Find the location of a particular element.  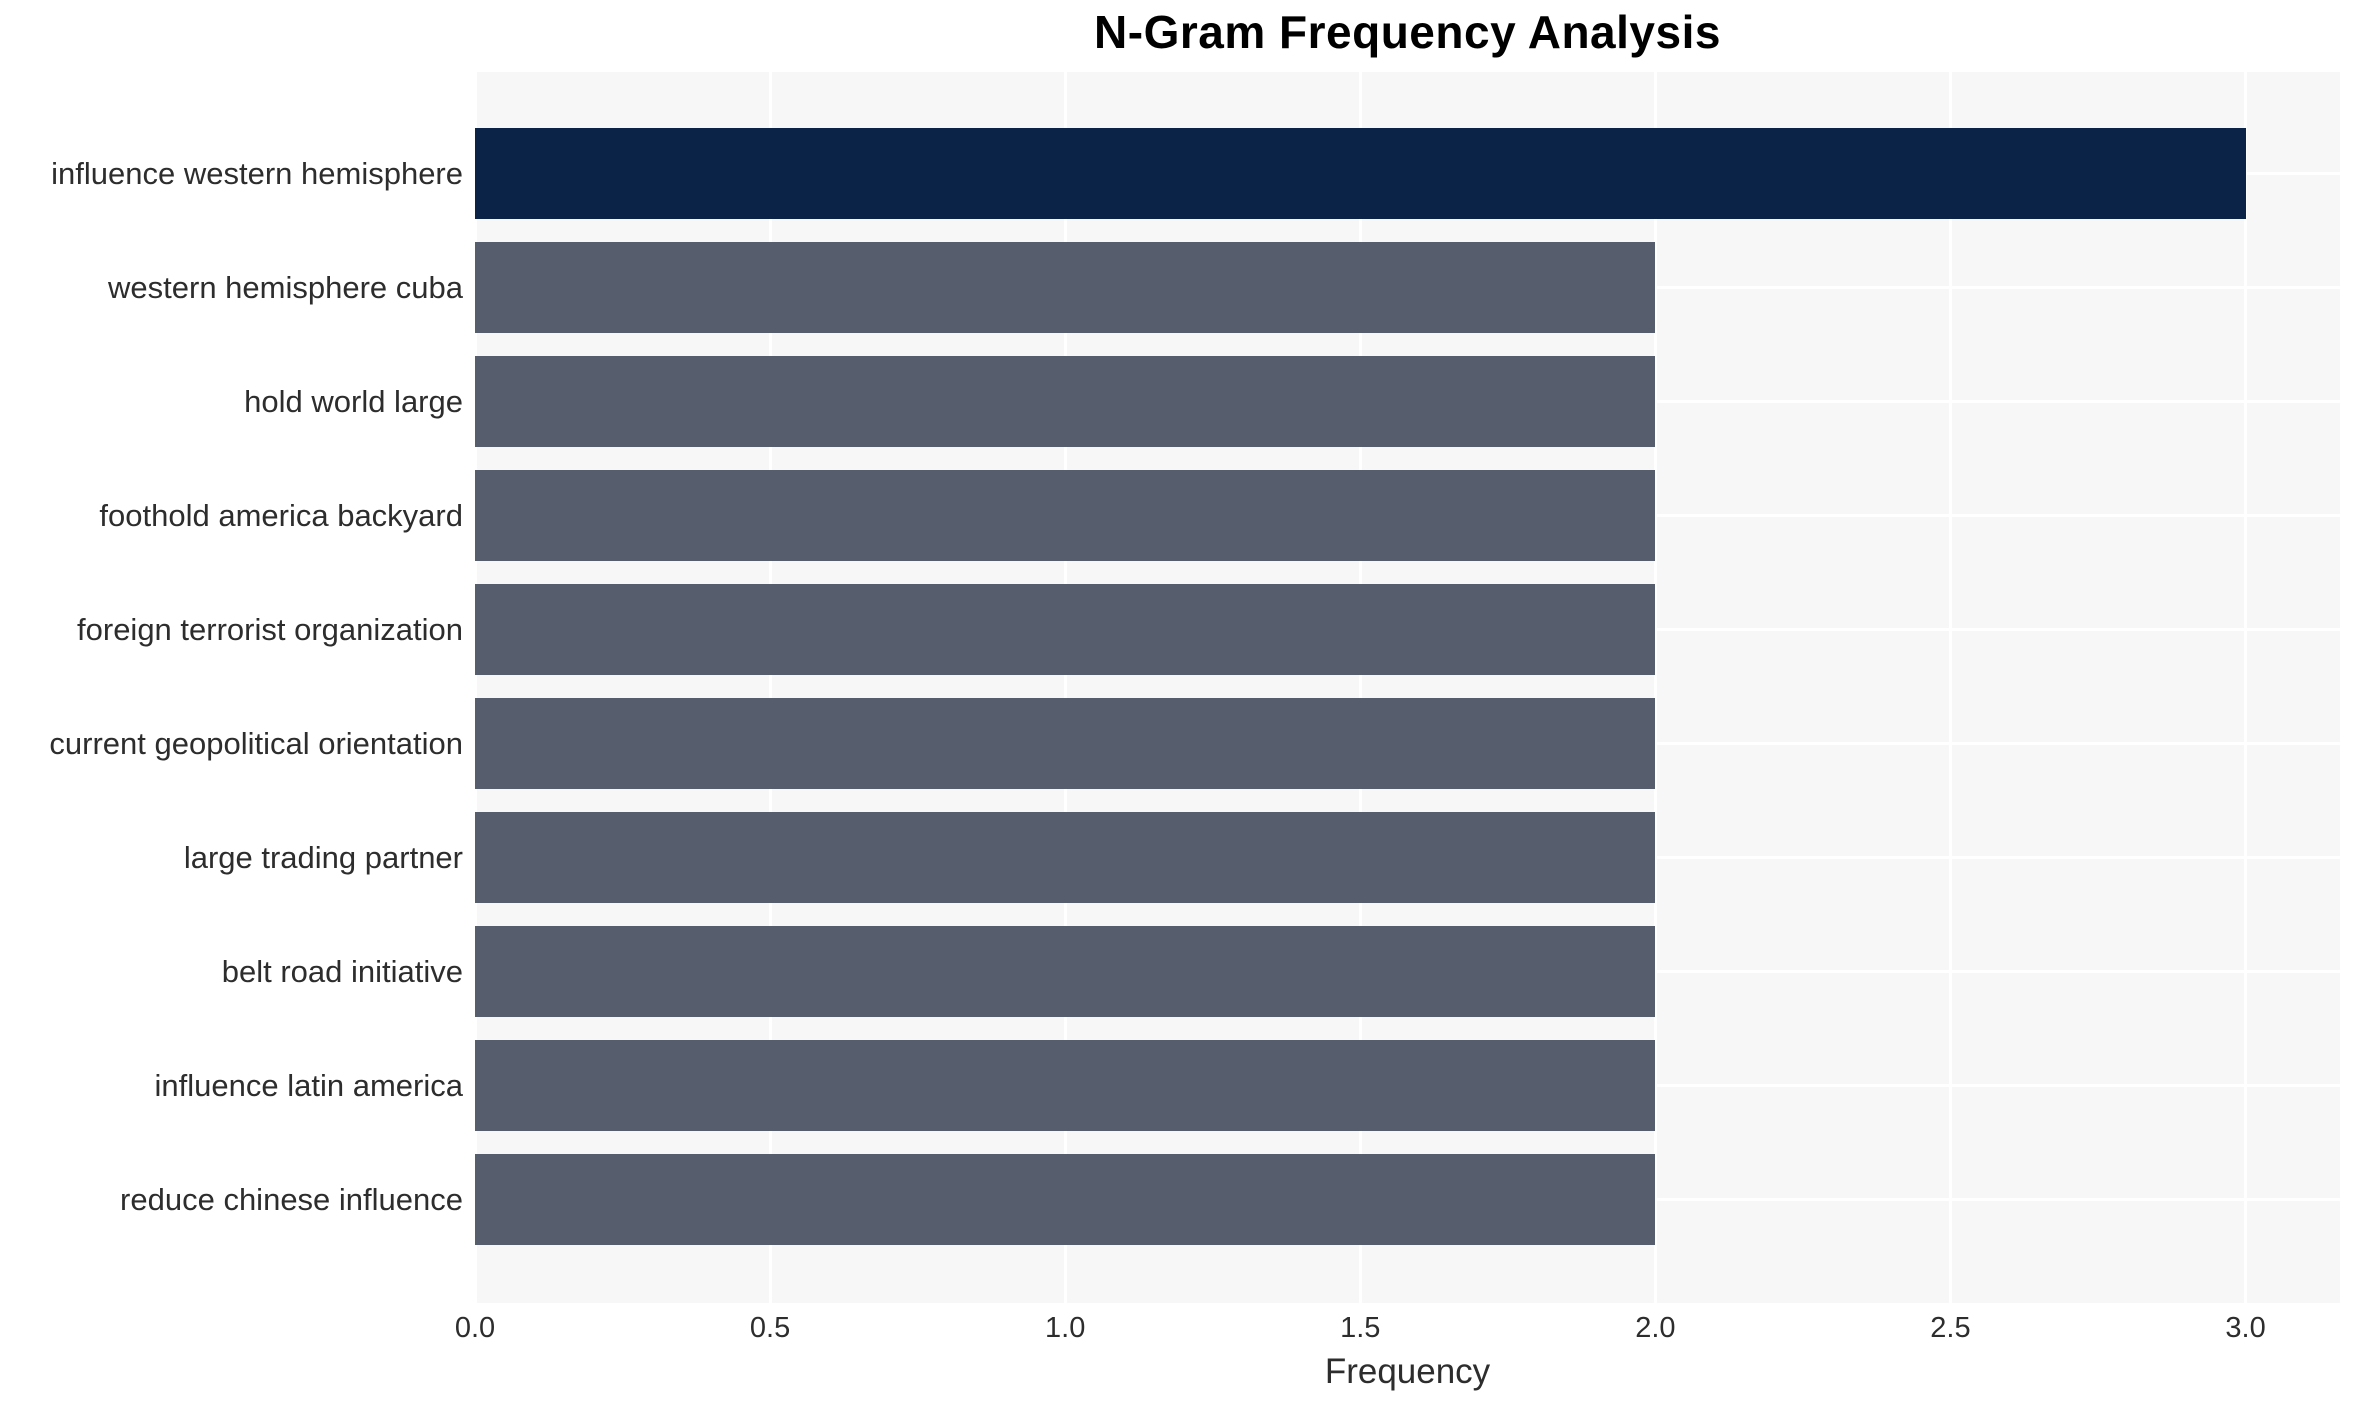

x-tick-label: 2.5 is located at coordinates (1950, 1328).